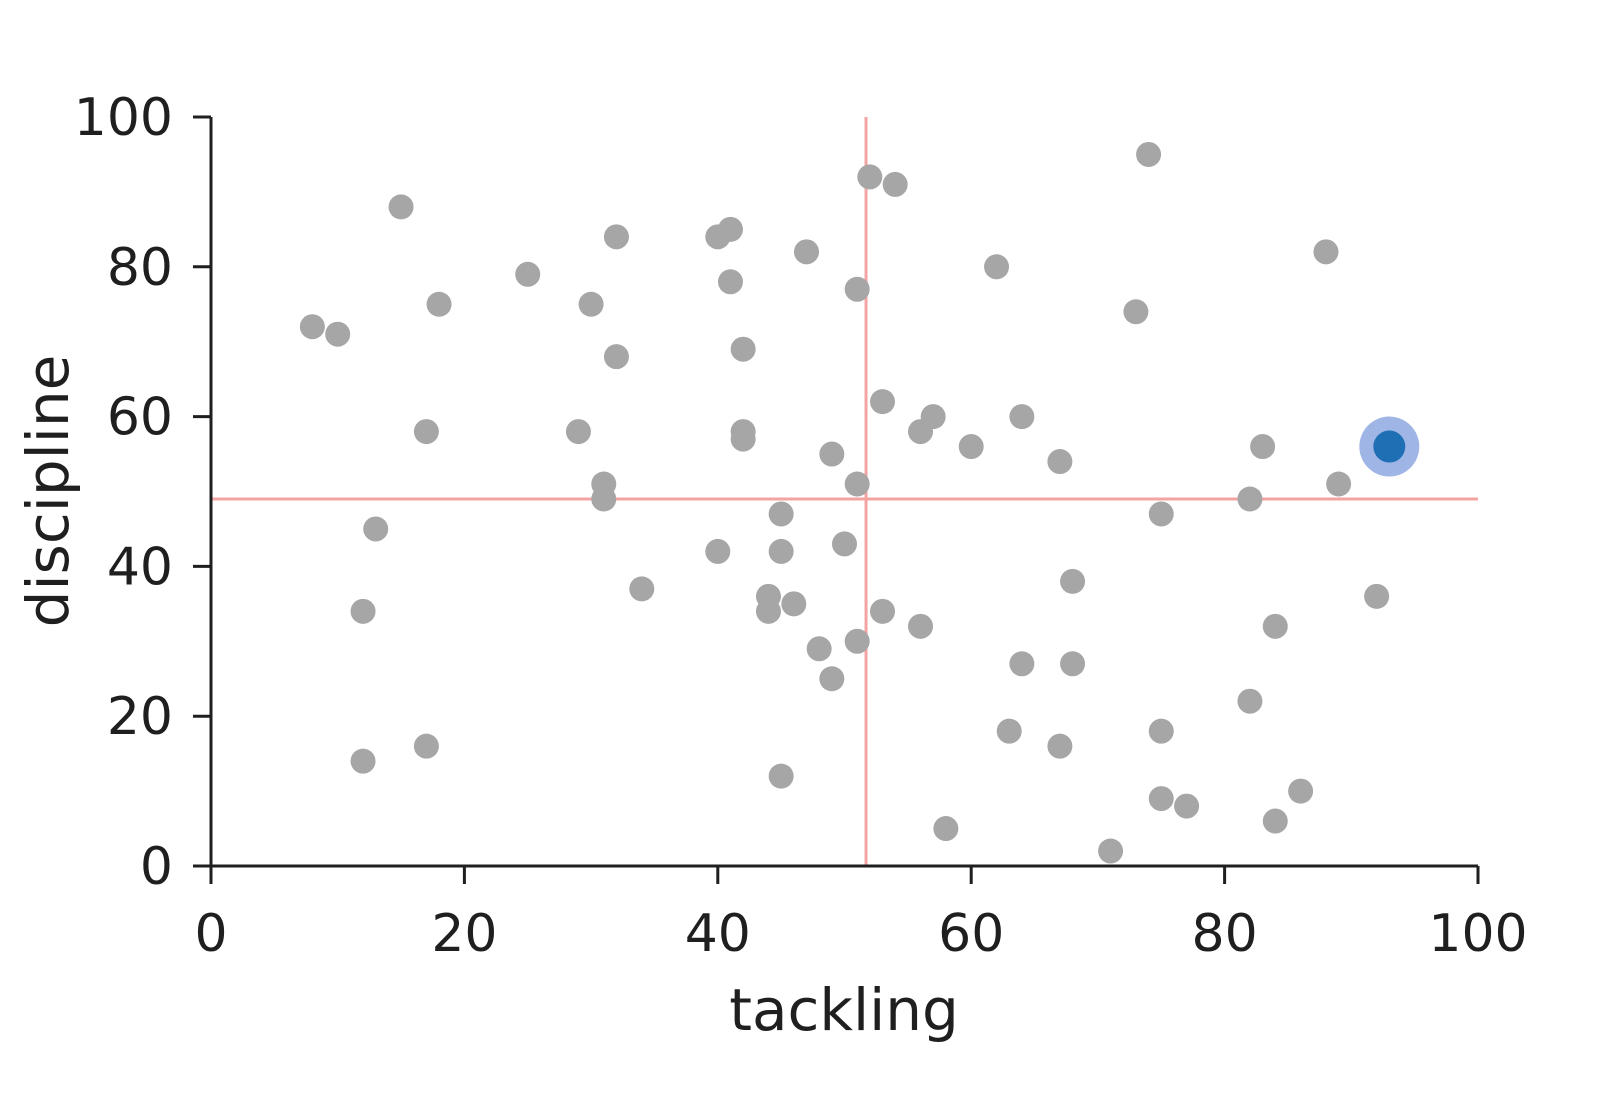 The width and height of the screenshot is (1600, 1097). Describe the element at coordinates (210, 934) in the screenshot. I see `x-tick-label: 0` at that location.